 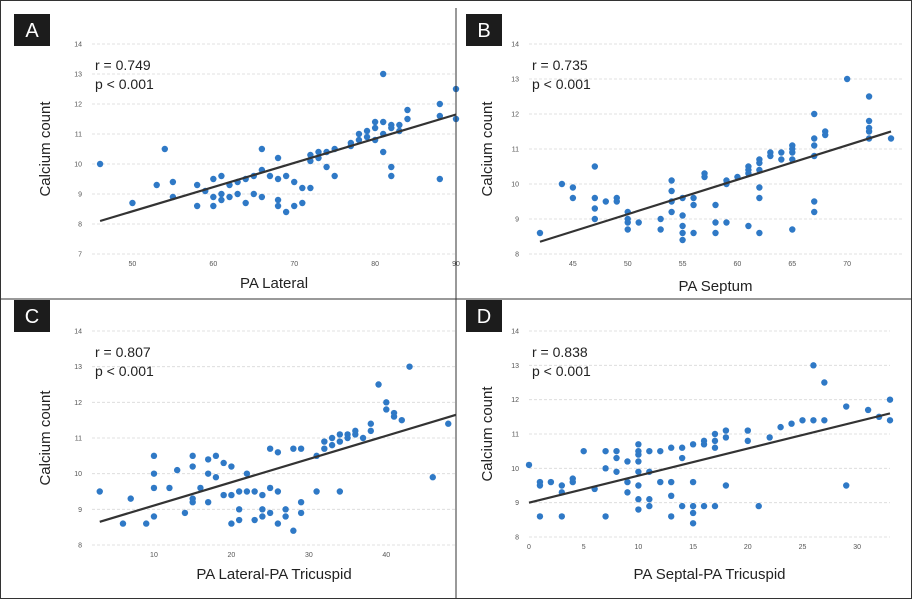 I want to click on x-tick-label: 65, so click(x=792, y=264).